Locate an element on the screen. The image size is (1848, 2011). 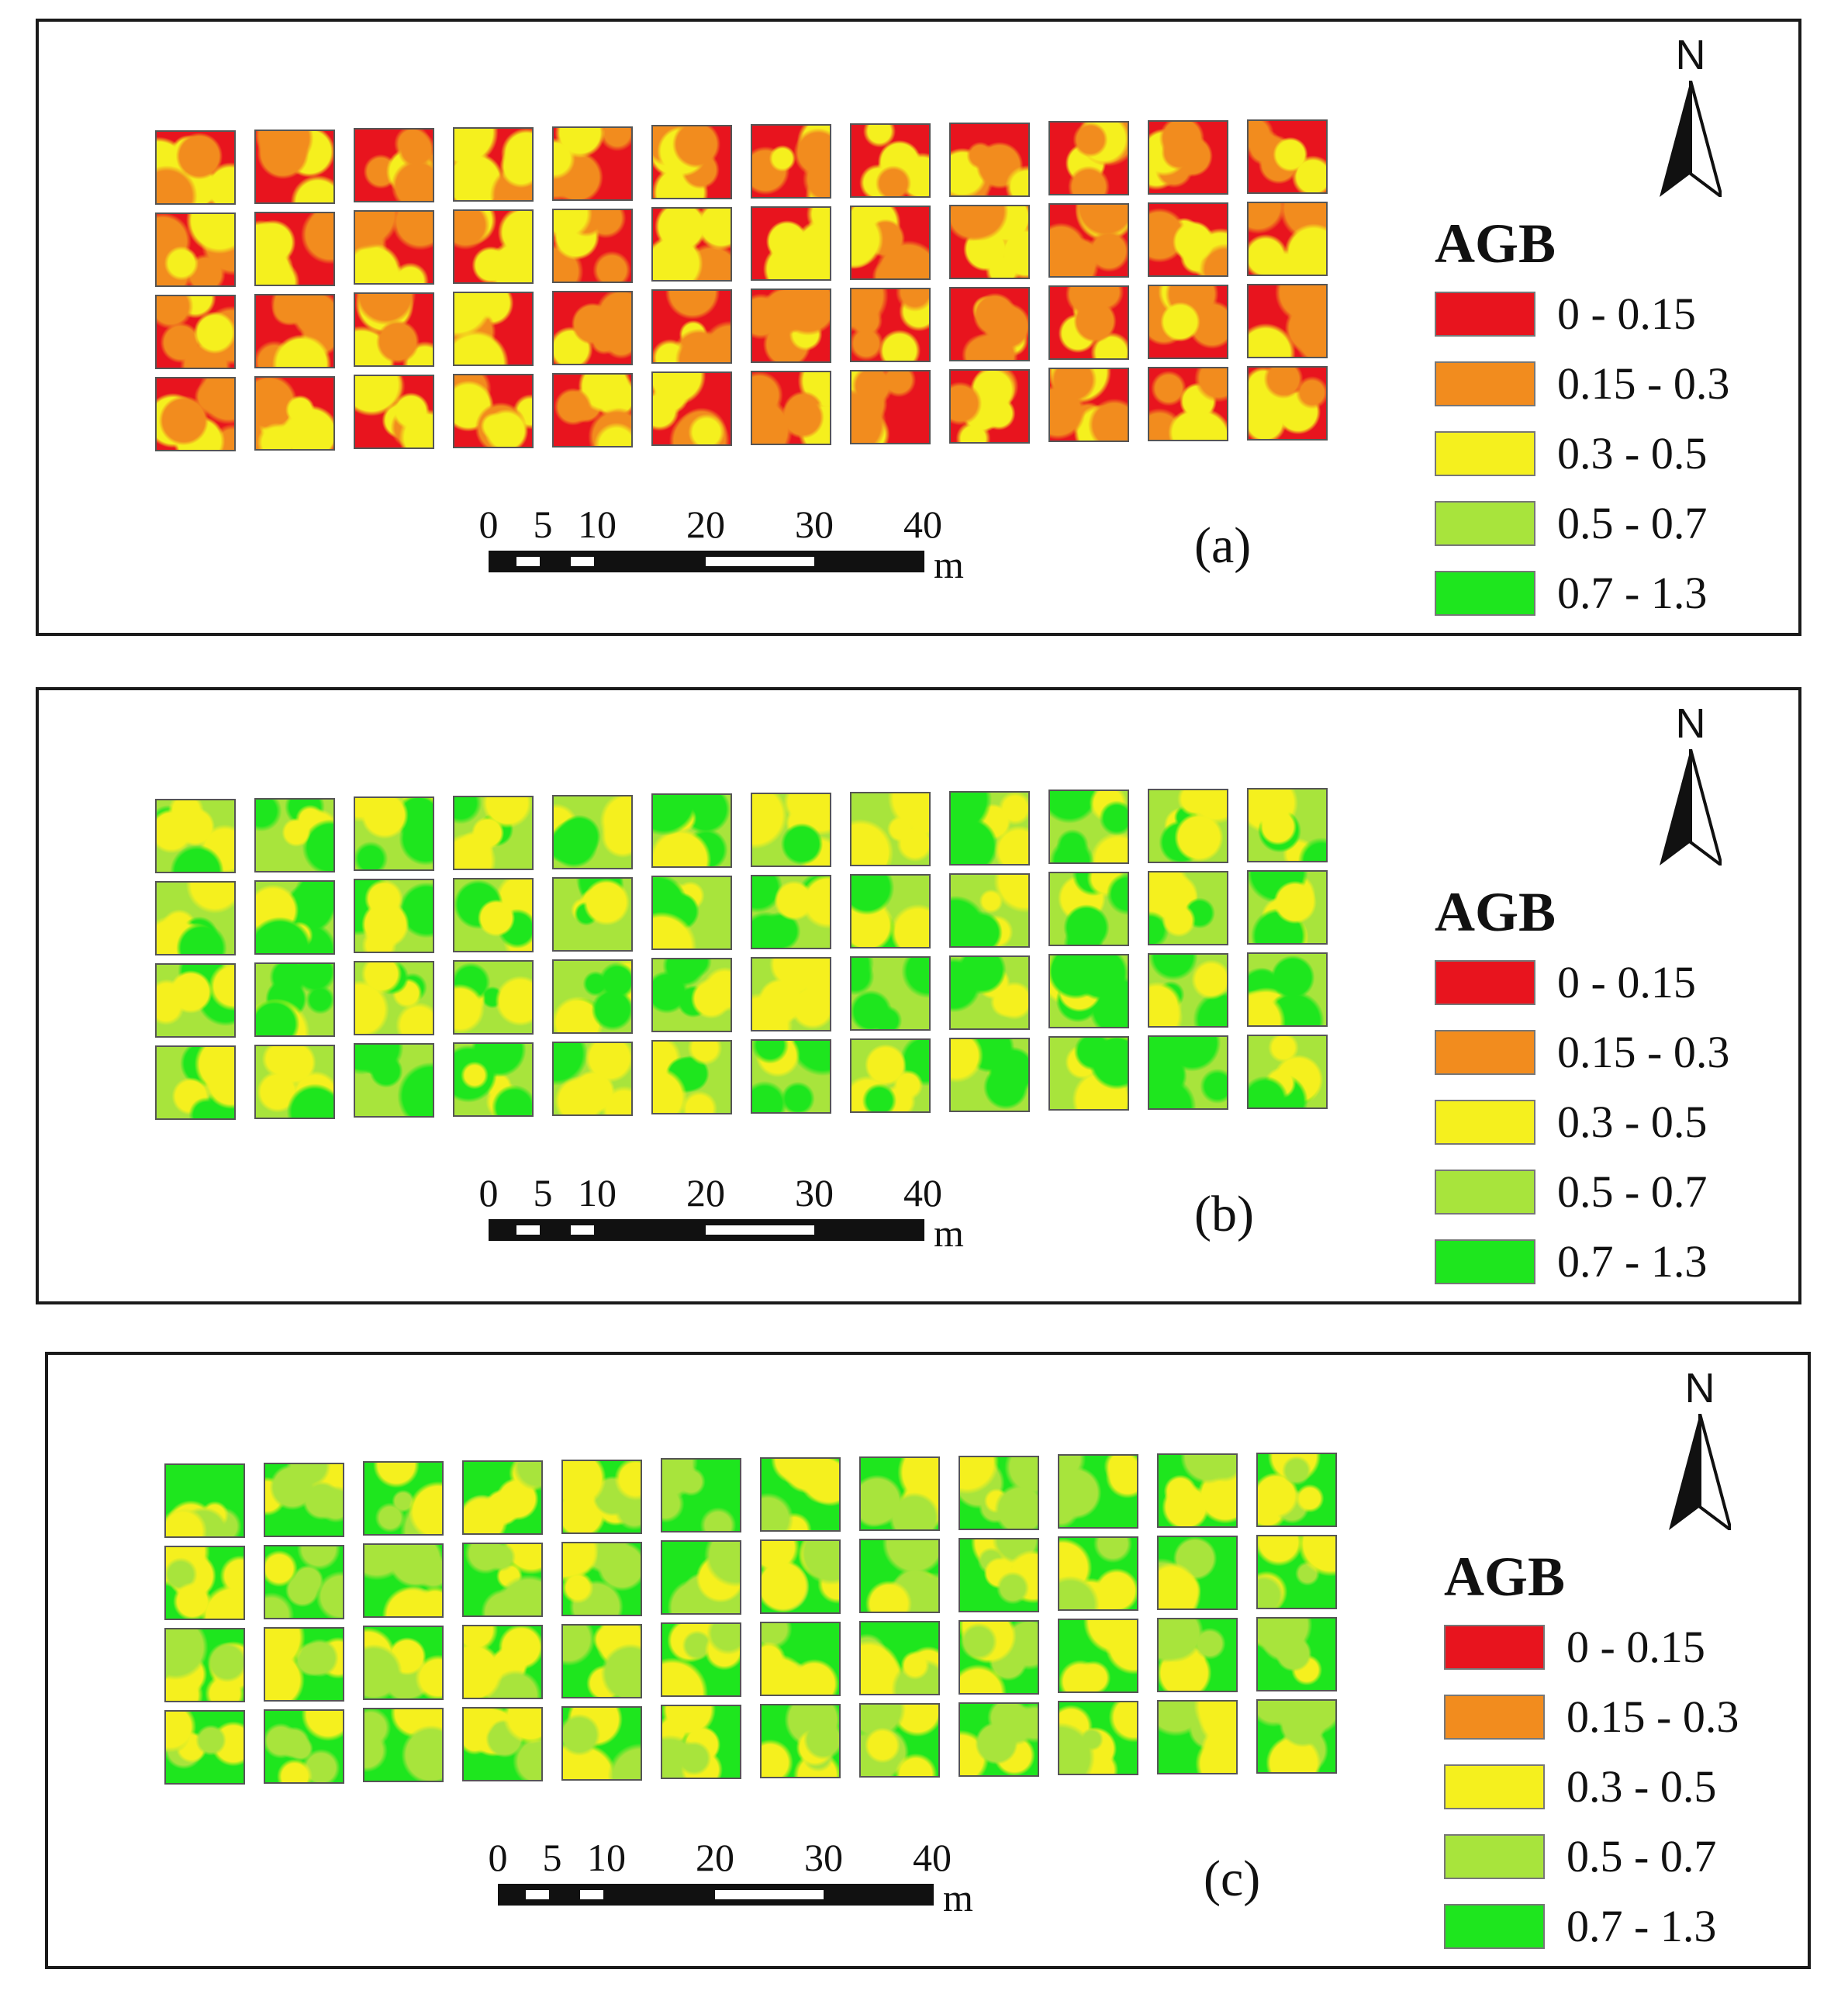
scale-tick-label: 20 is located at coordinates (705, 1193).